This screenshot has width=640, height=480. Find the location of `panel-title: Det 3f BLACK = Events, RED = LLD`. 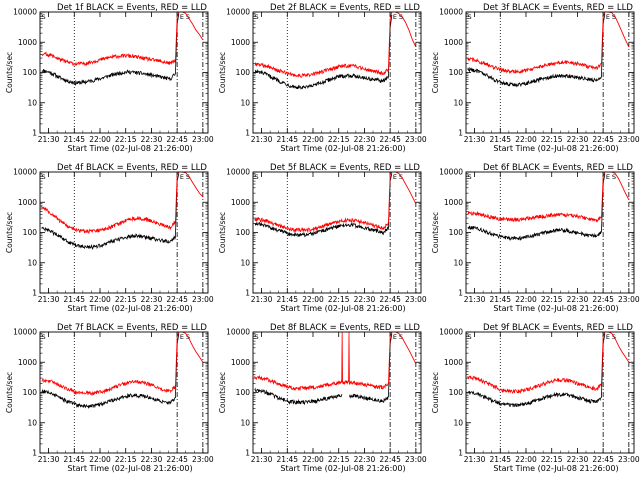

panel-title: Det 3f BLACK = Events, RED = LLD is located at coordinates (558, 8).